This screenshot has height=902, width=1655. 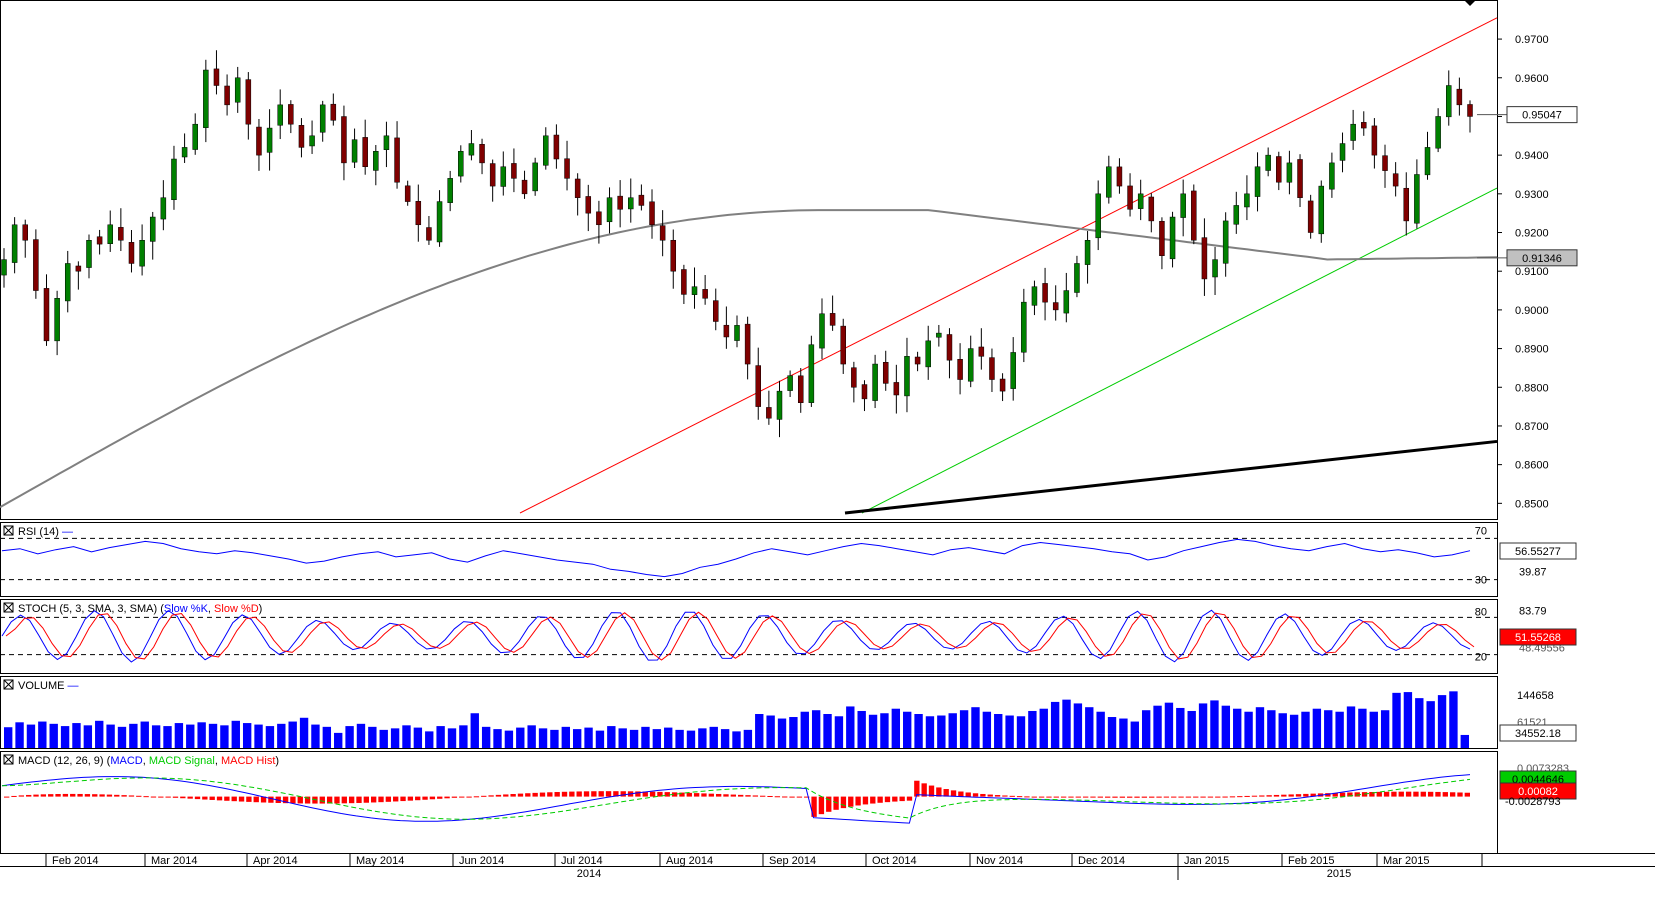 What do you see at coordinates (8, 684) in the screenshot?
I see `volume-toggle-icon` at bounding box center [8, 684].